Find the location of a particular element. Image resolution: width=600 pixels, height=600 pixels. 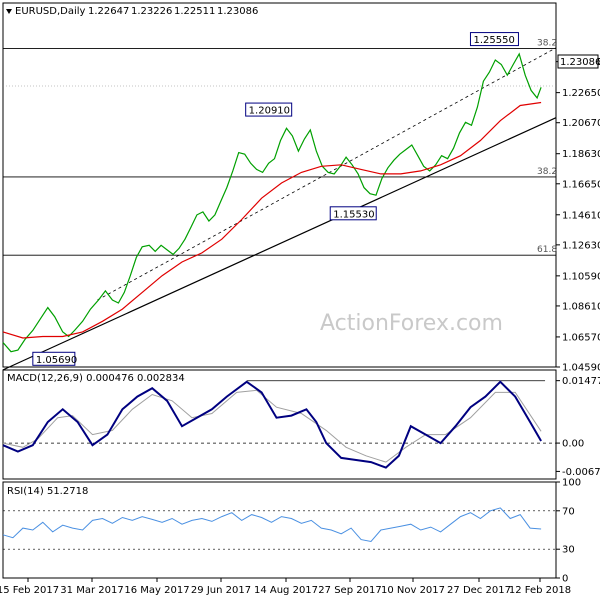

macd-y-tick-label: 0.014776 is located at coordinates (581, 381).